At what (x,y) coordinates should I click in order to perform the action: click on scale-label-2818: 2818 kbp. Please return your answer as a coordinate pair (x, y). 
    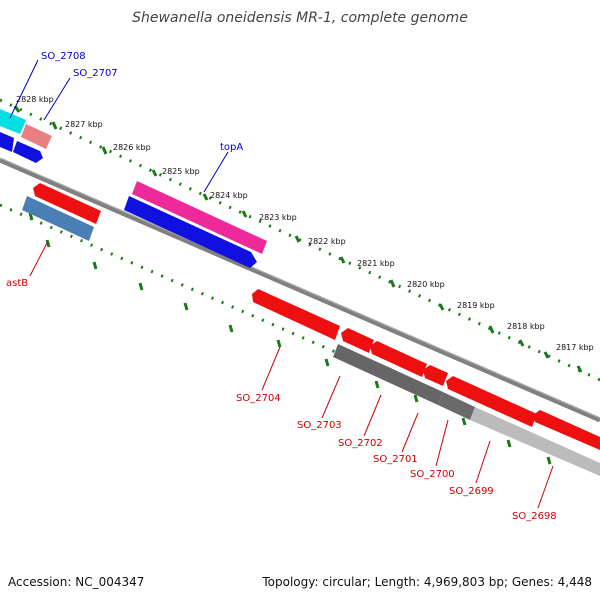
    Looking at the image, I should click on (526, 326).